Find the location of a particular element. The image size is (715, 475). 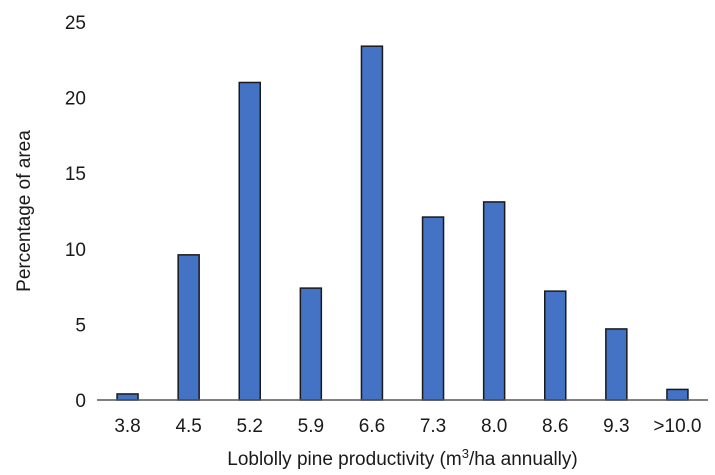

y-tick-label: 10 is located at coordinates (75, 250).